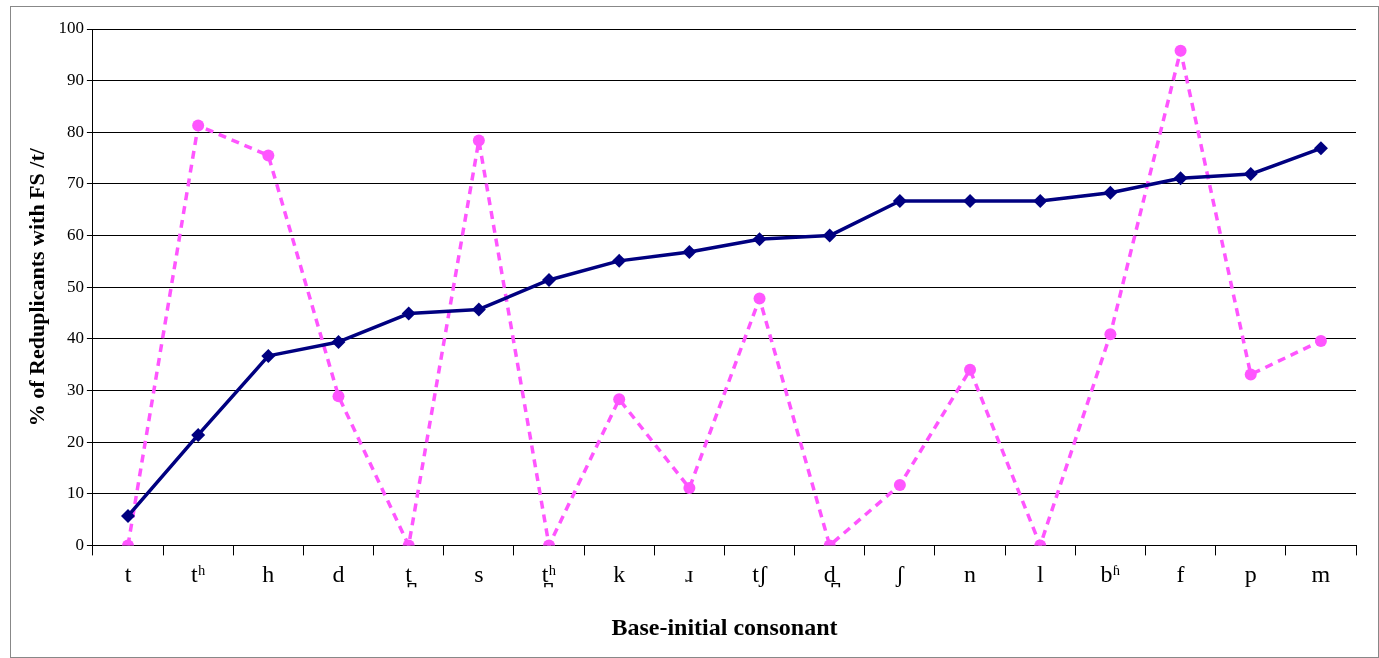 The height and width of the screenshot is (658, 1379). Describe the element at coordinates (198, 574) in the screenshot. I see `x-tick-label: tʰ` at that location.